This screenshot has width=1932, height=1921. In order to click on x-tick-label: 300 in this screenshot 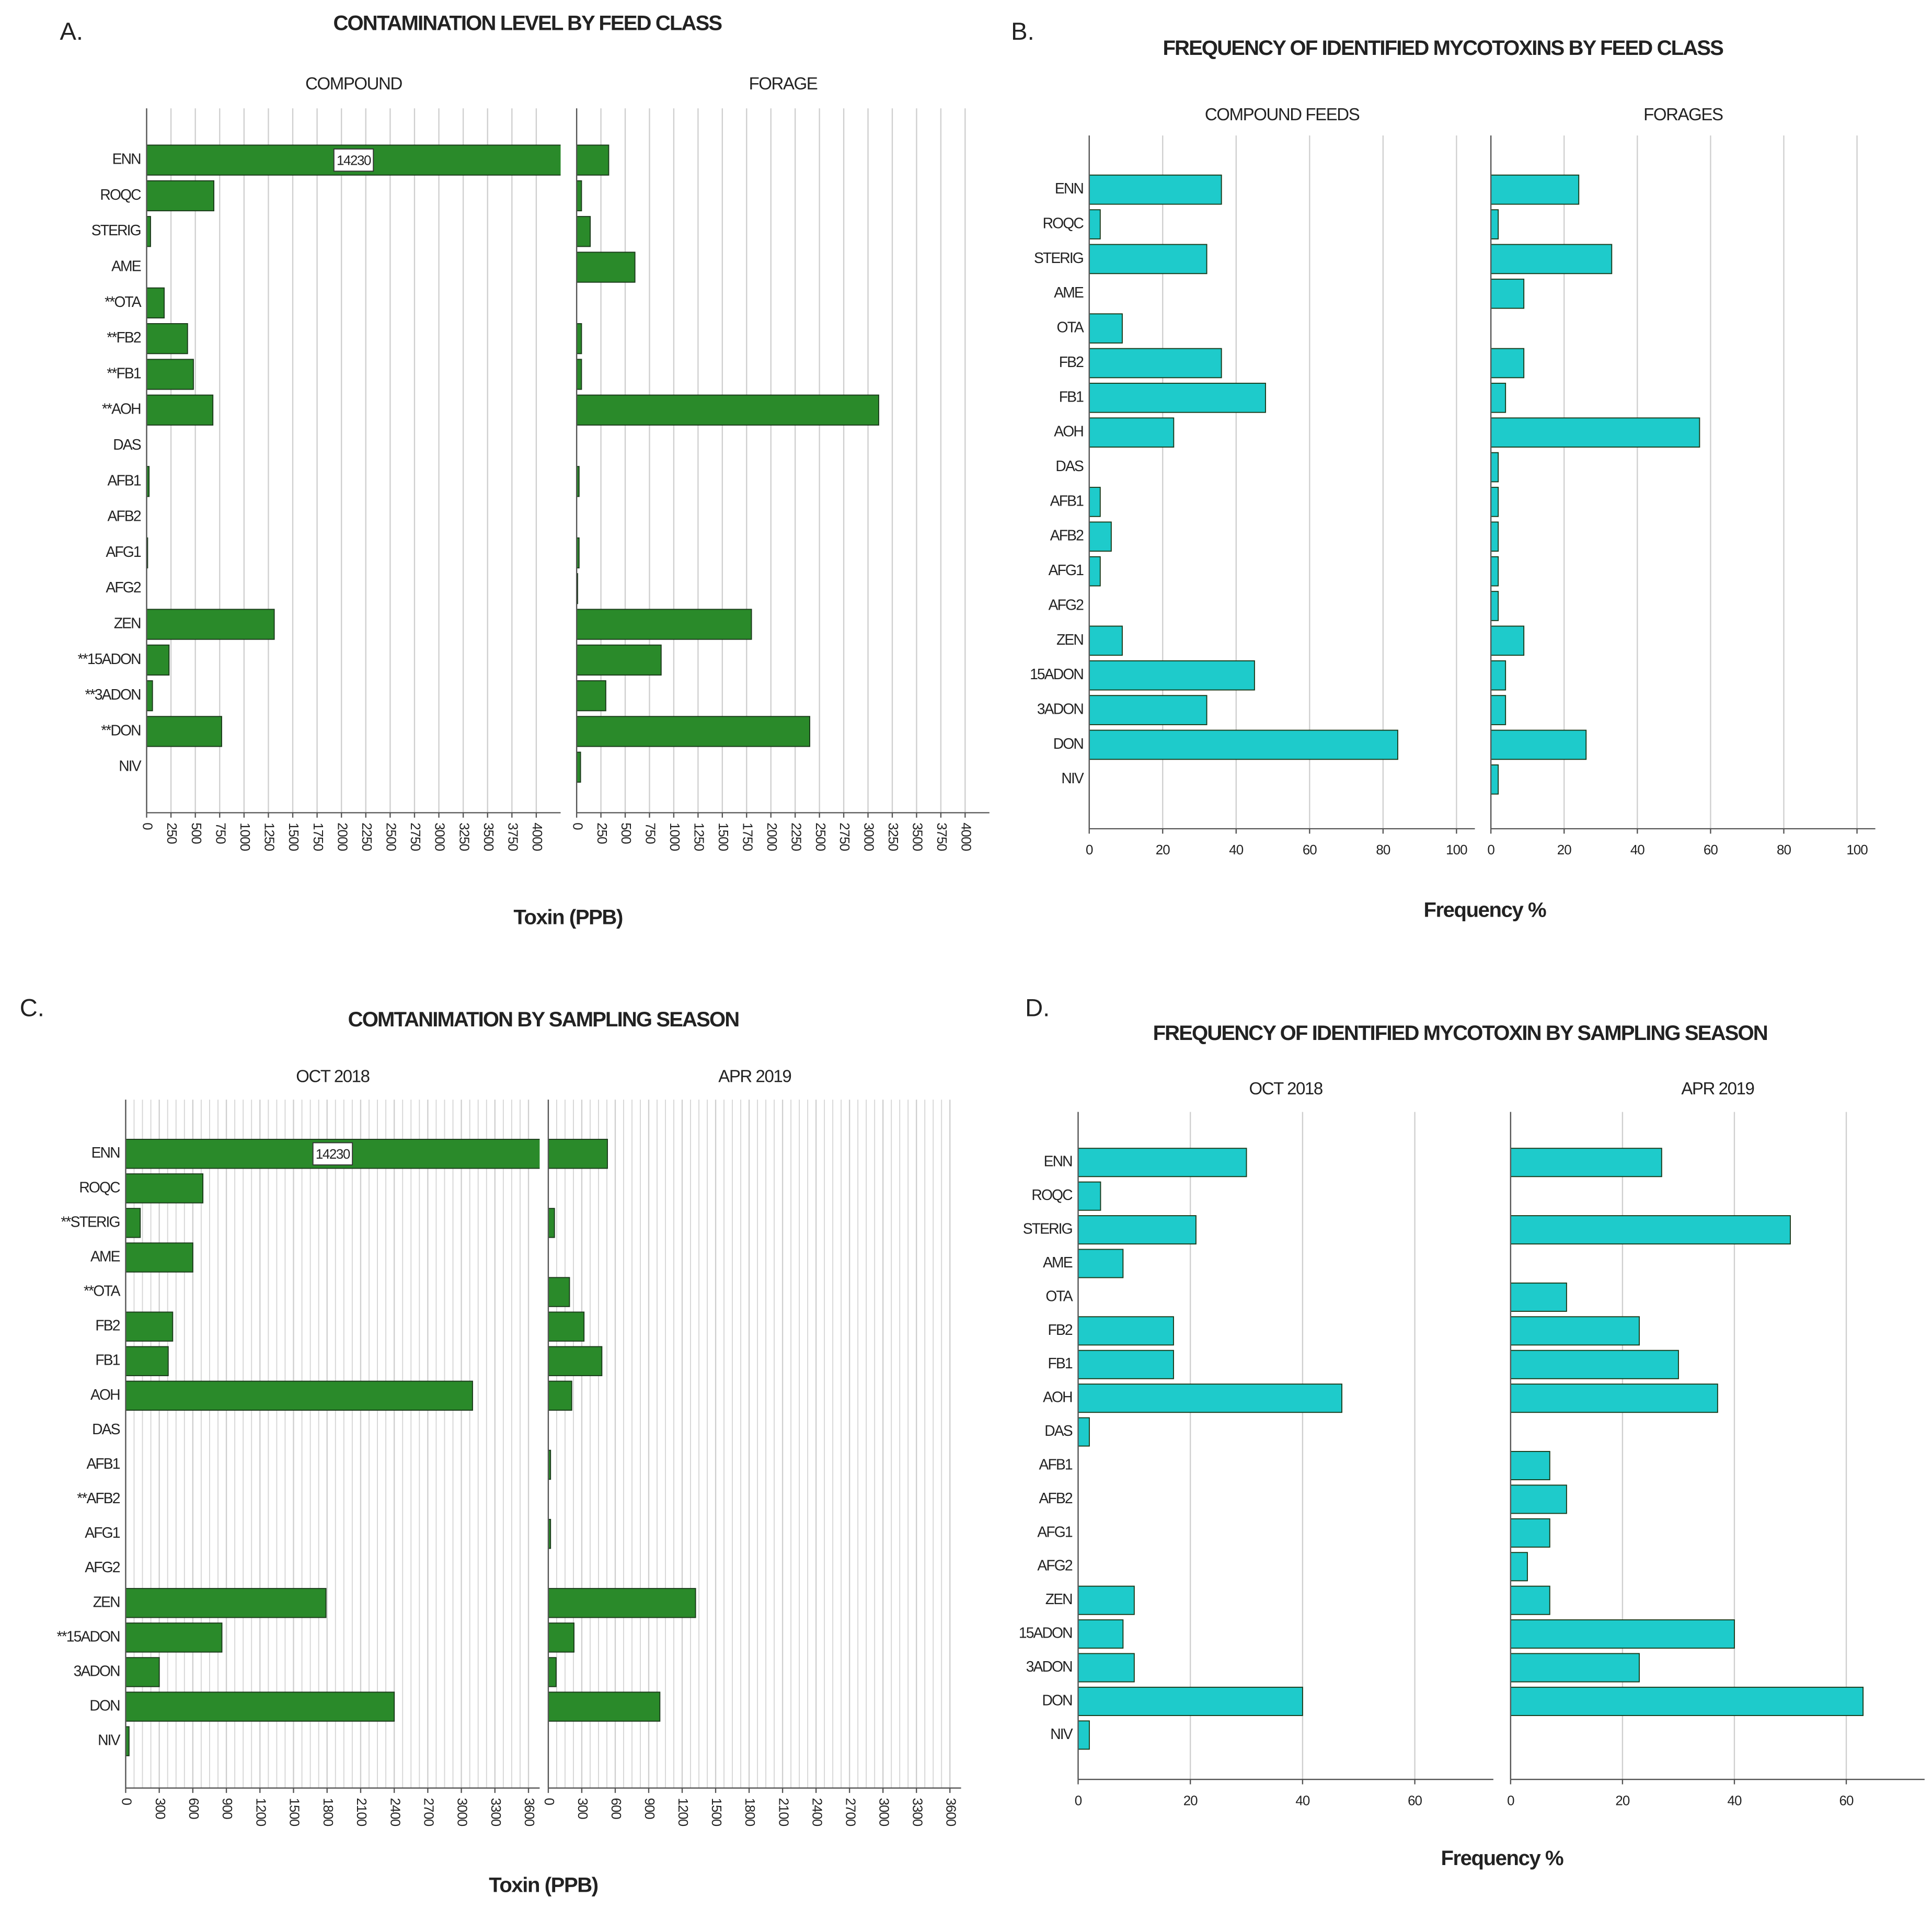, I will do `click(582, 1808)`.